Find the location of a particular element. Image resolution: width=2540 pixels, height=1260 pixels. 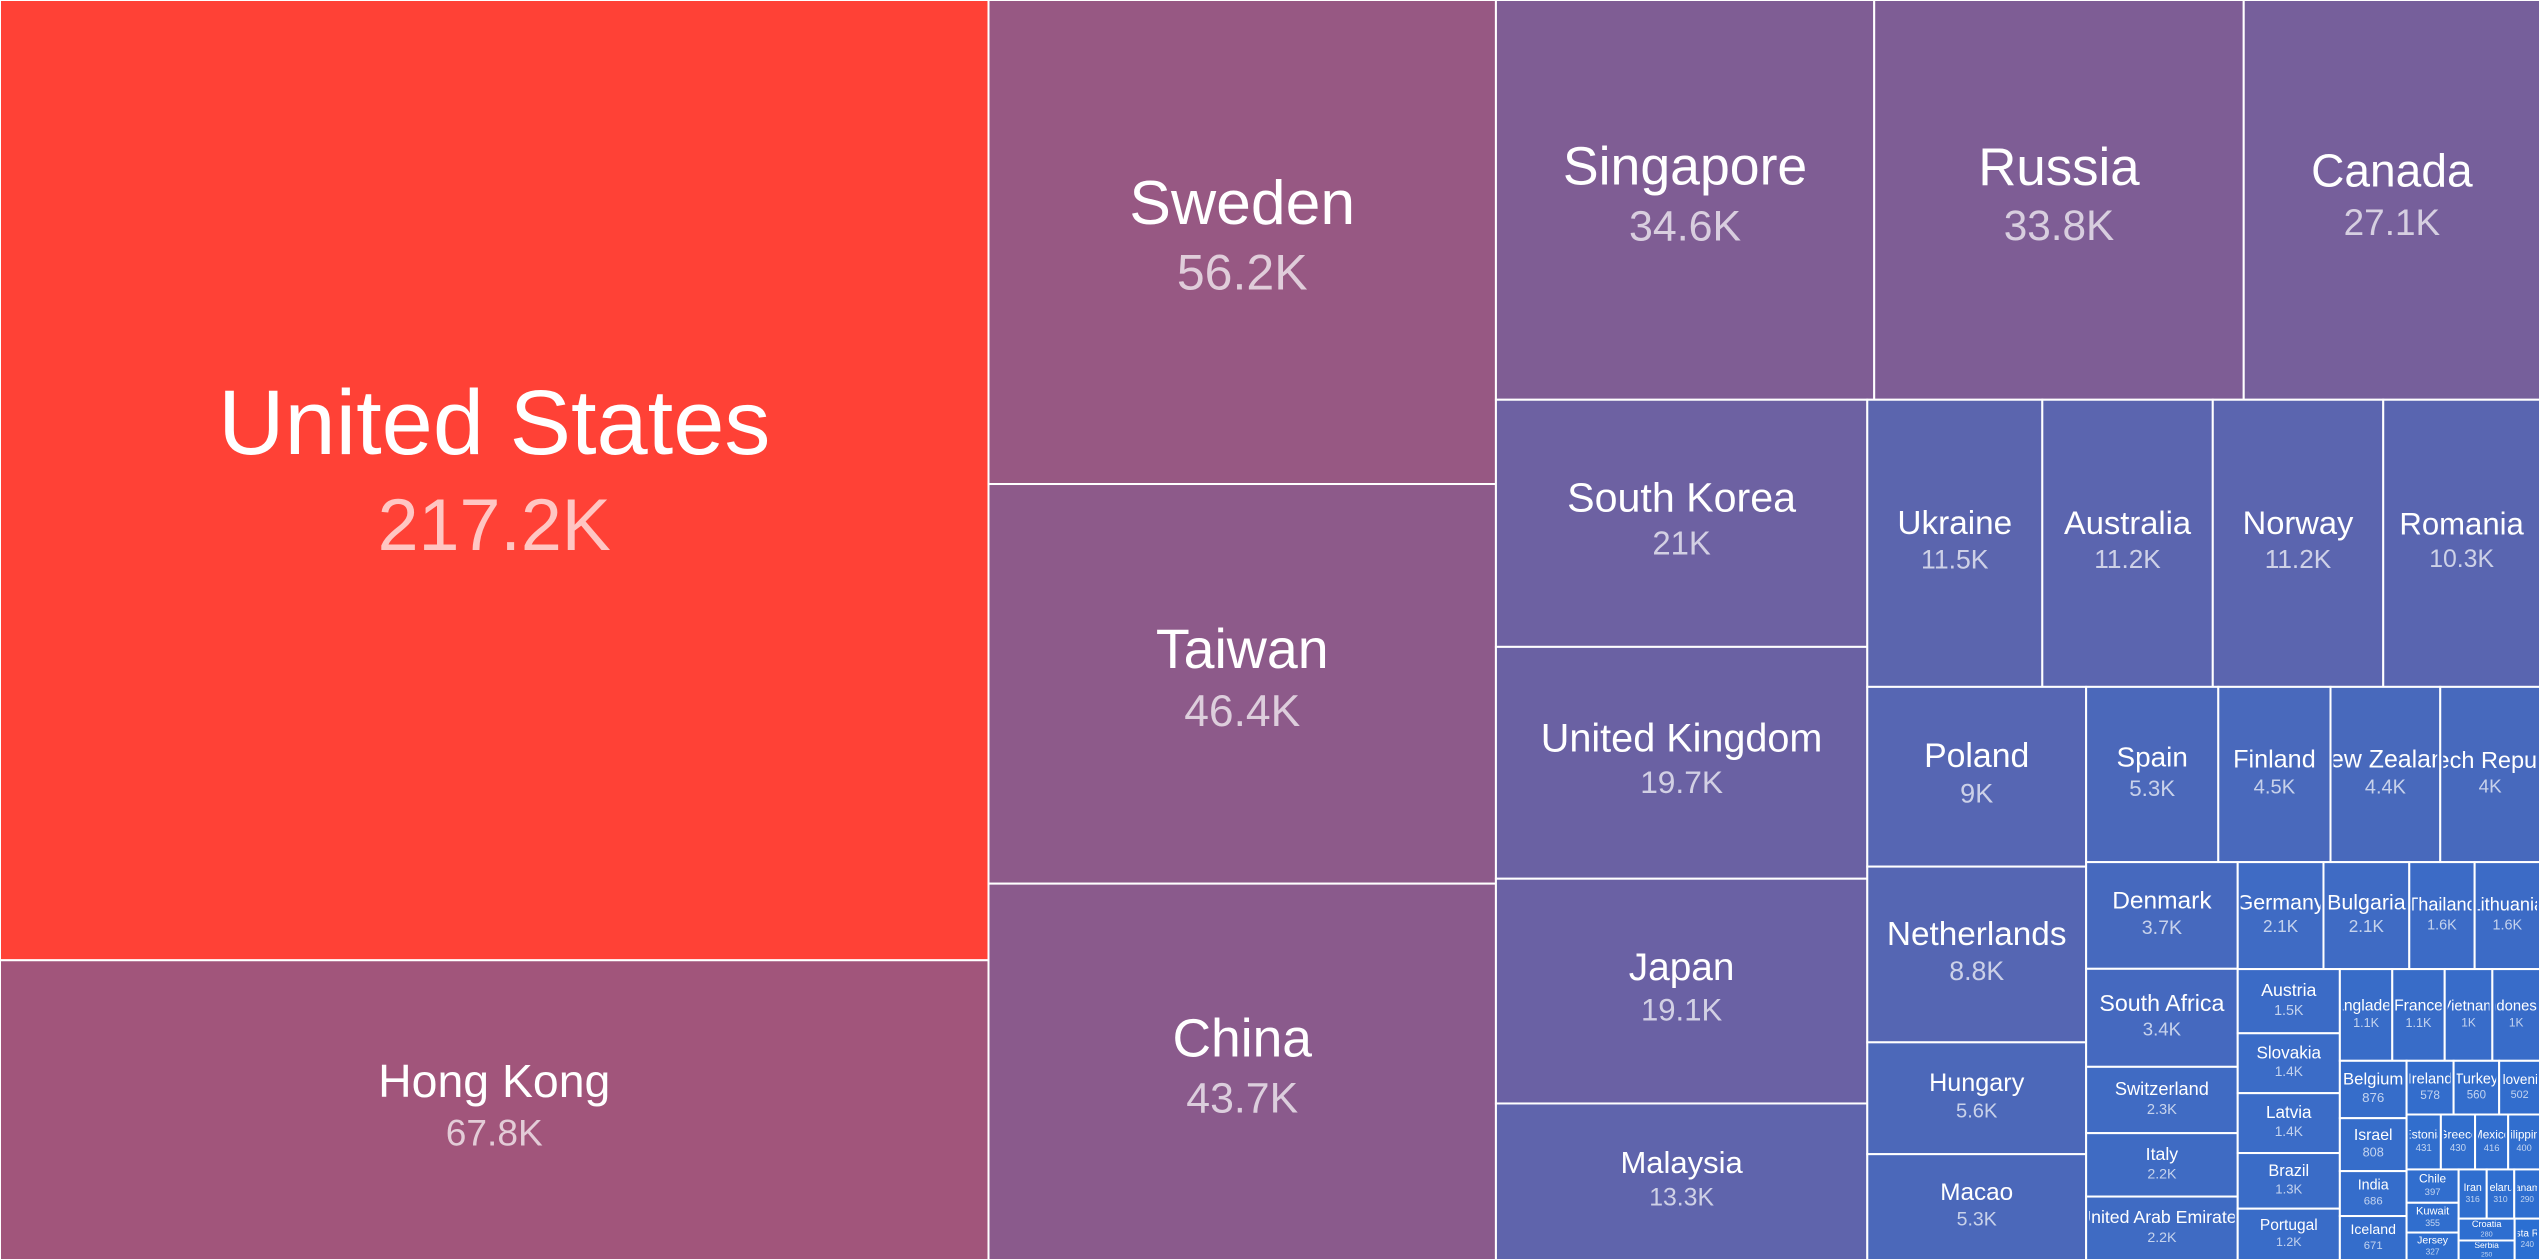

tile-labels: Japan 19.1K is located at coordinates (1682, 987).